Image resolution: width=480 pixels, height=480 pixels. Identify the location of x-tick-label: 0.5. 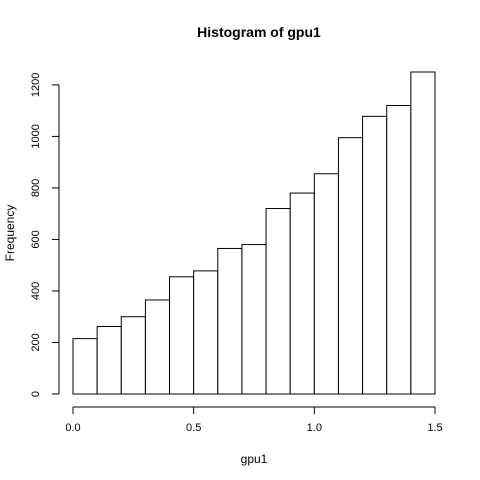
(193, 428).